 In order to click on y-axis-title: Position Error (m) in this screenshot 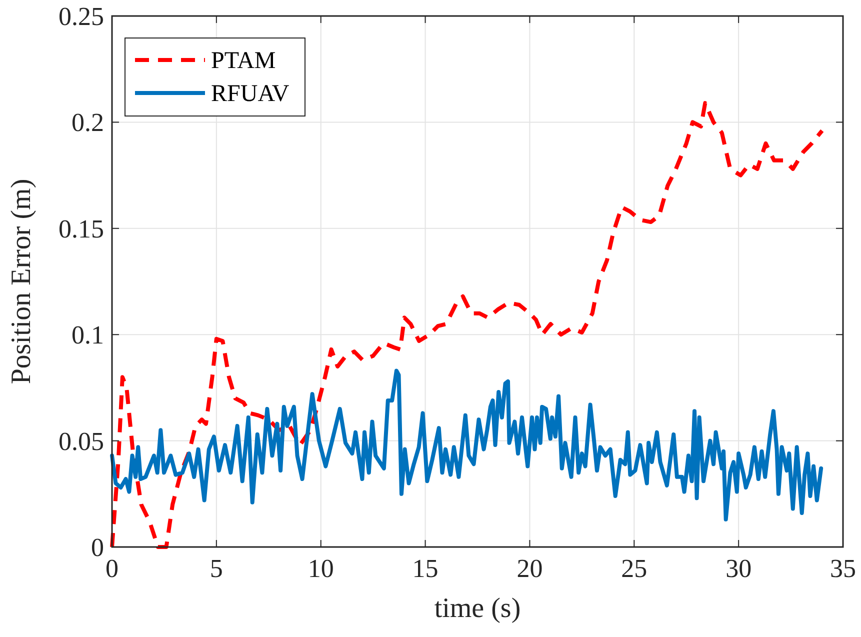, I will do `click(21, 281)`.